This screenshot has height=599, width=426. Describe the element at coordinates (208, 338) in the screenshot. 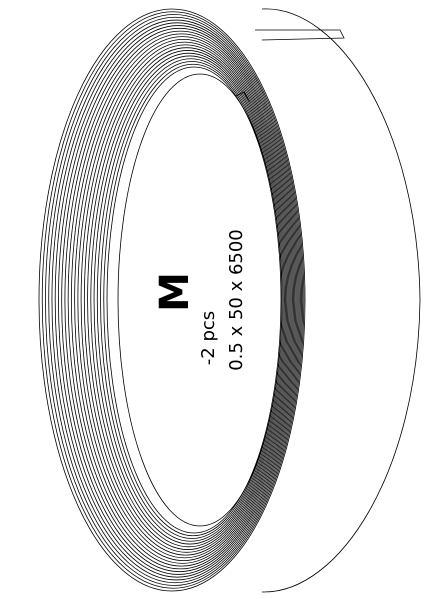

I see `quantity-label: -2 pcs` at that location.